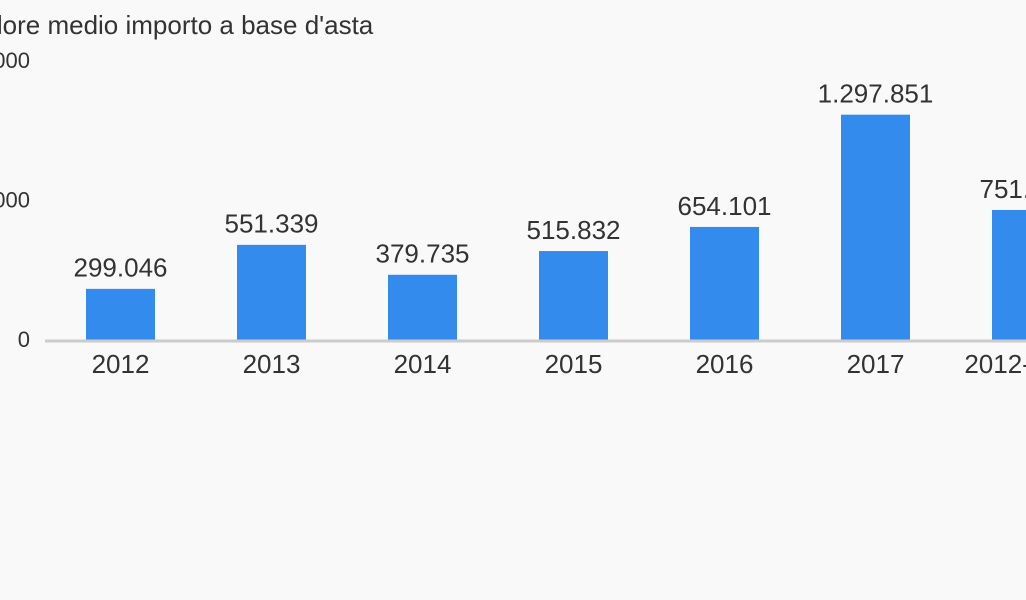 The height and width of the screenshot is (600, 1026). What do you see at coordinates (1003, 189) in the screenshot?
I see `value-label: 751.400` at bounding box center [1003, 189].